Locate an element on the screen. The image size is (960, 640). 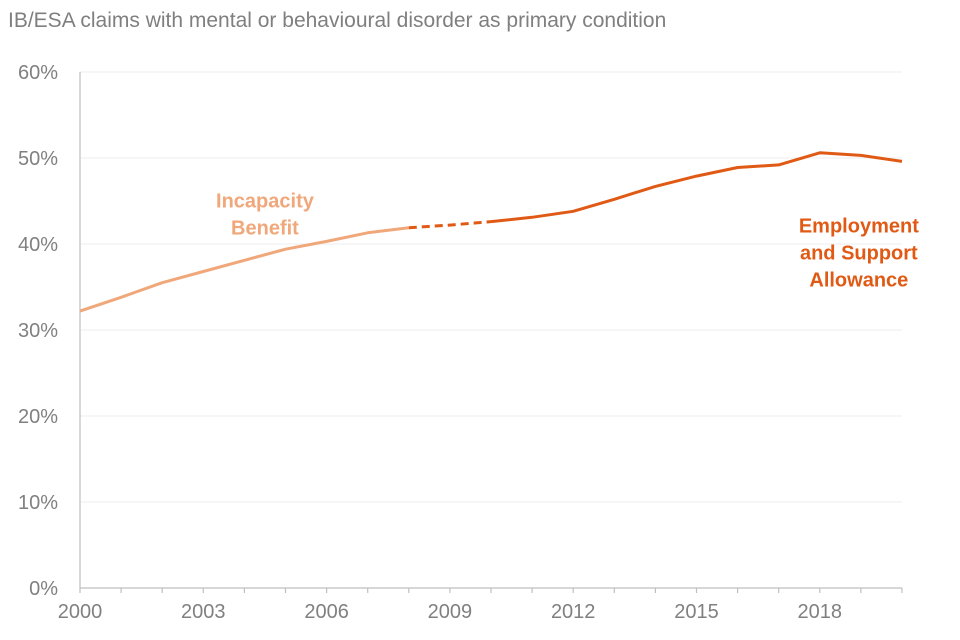
y-tick-label: 50% is located at coordinates (38, 159).